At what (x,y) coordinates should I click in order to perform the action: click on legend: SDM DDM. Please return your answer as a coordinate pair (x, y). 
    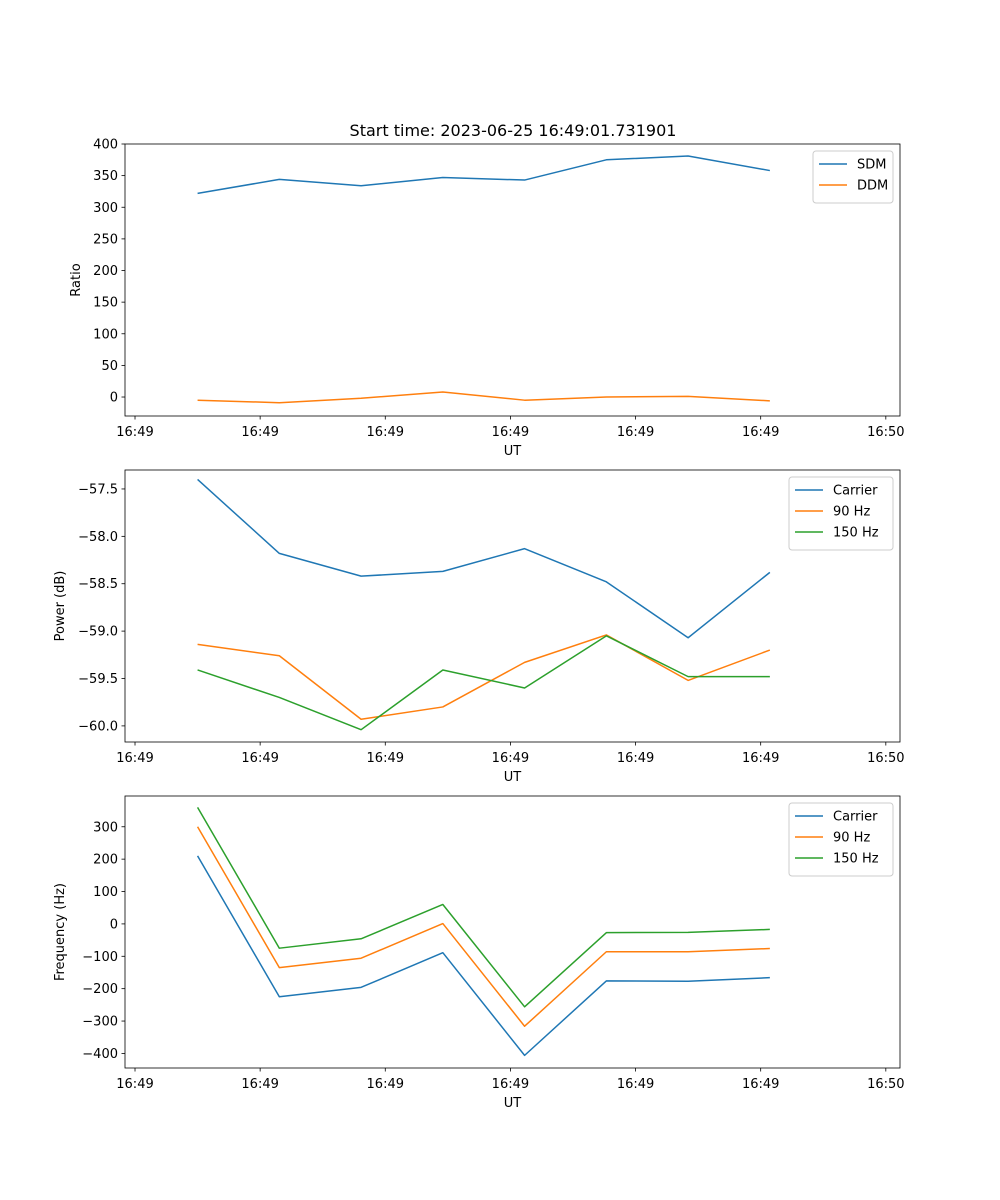
    Looking at the image, I should click on (853, 177).